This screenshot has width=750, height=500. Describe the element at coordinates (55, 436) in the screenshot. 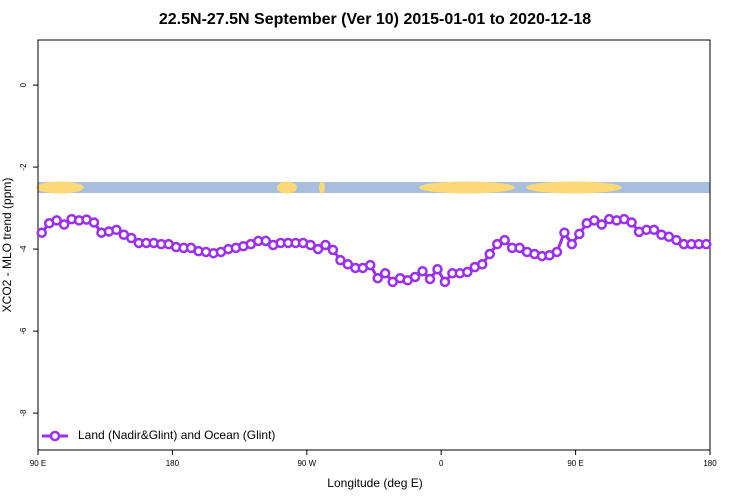

I see `legend-marker` at that location.